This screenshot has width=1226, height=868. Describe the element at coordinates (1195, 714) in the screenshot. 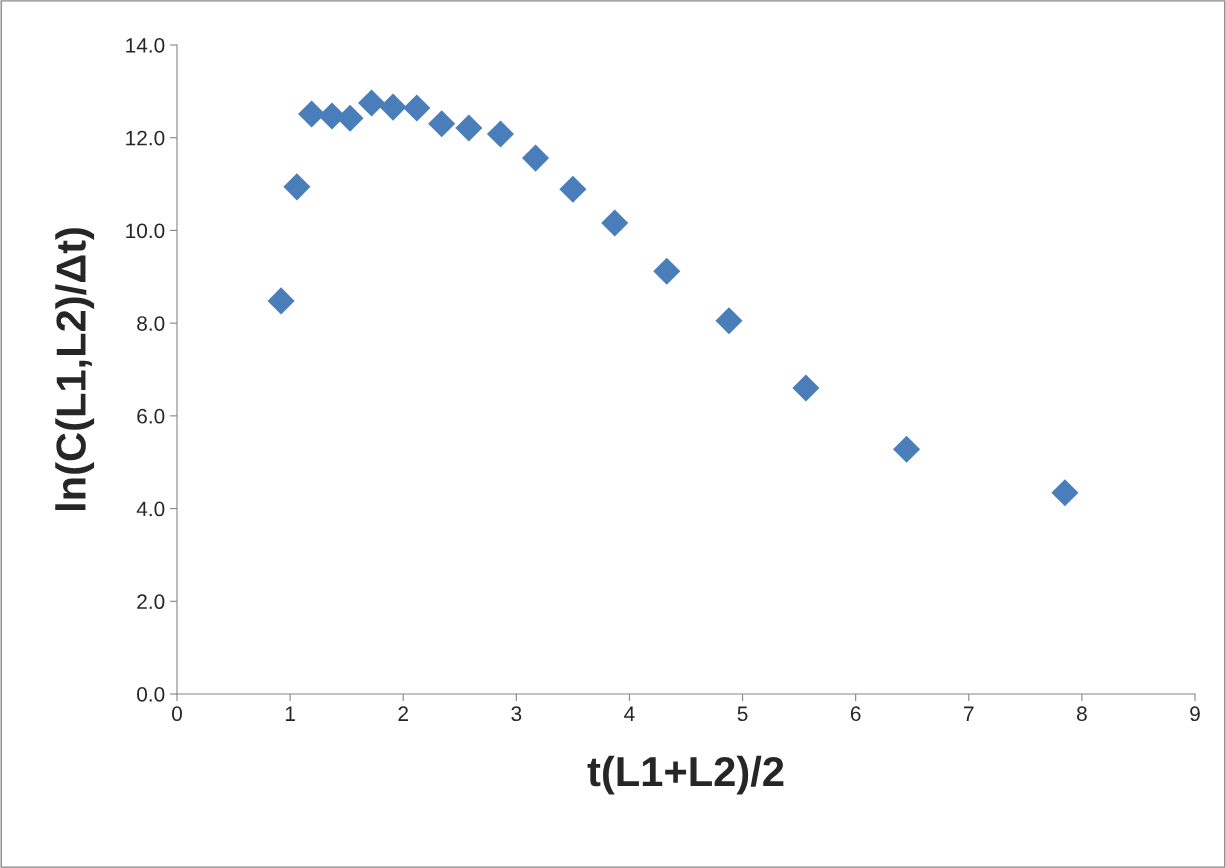

I see `x-tick-label: 9` at that location.